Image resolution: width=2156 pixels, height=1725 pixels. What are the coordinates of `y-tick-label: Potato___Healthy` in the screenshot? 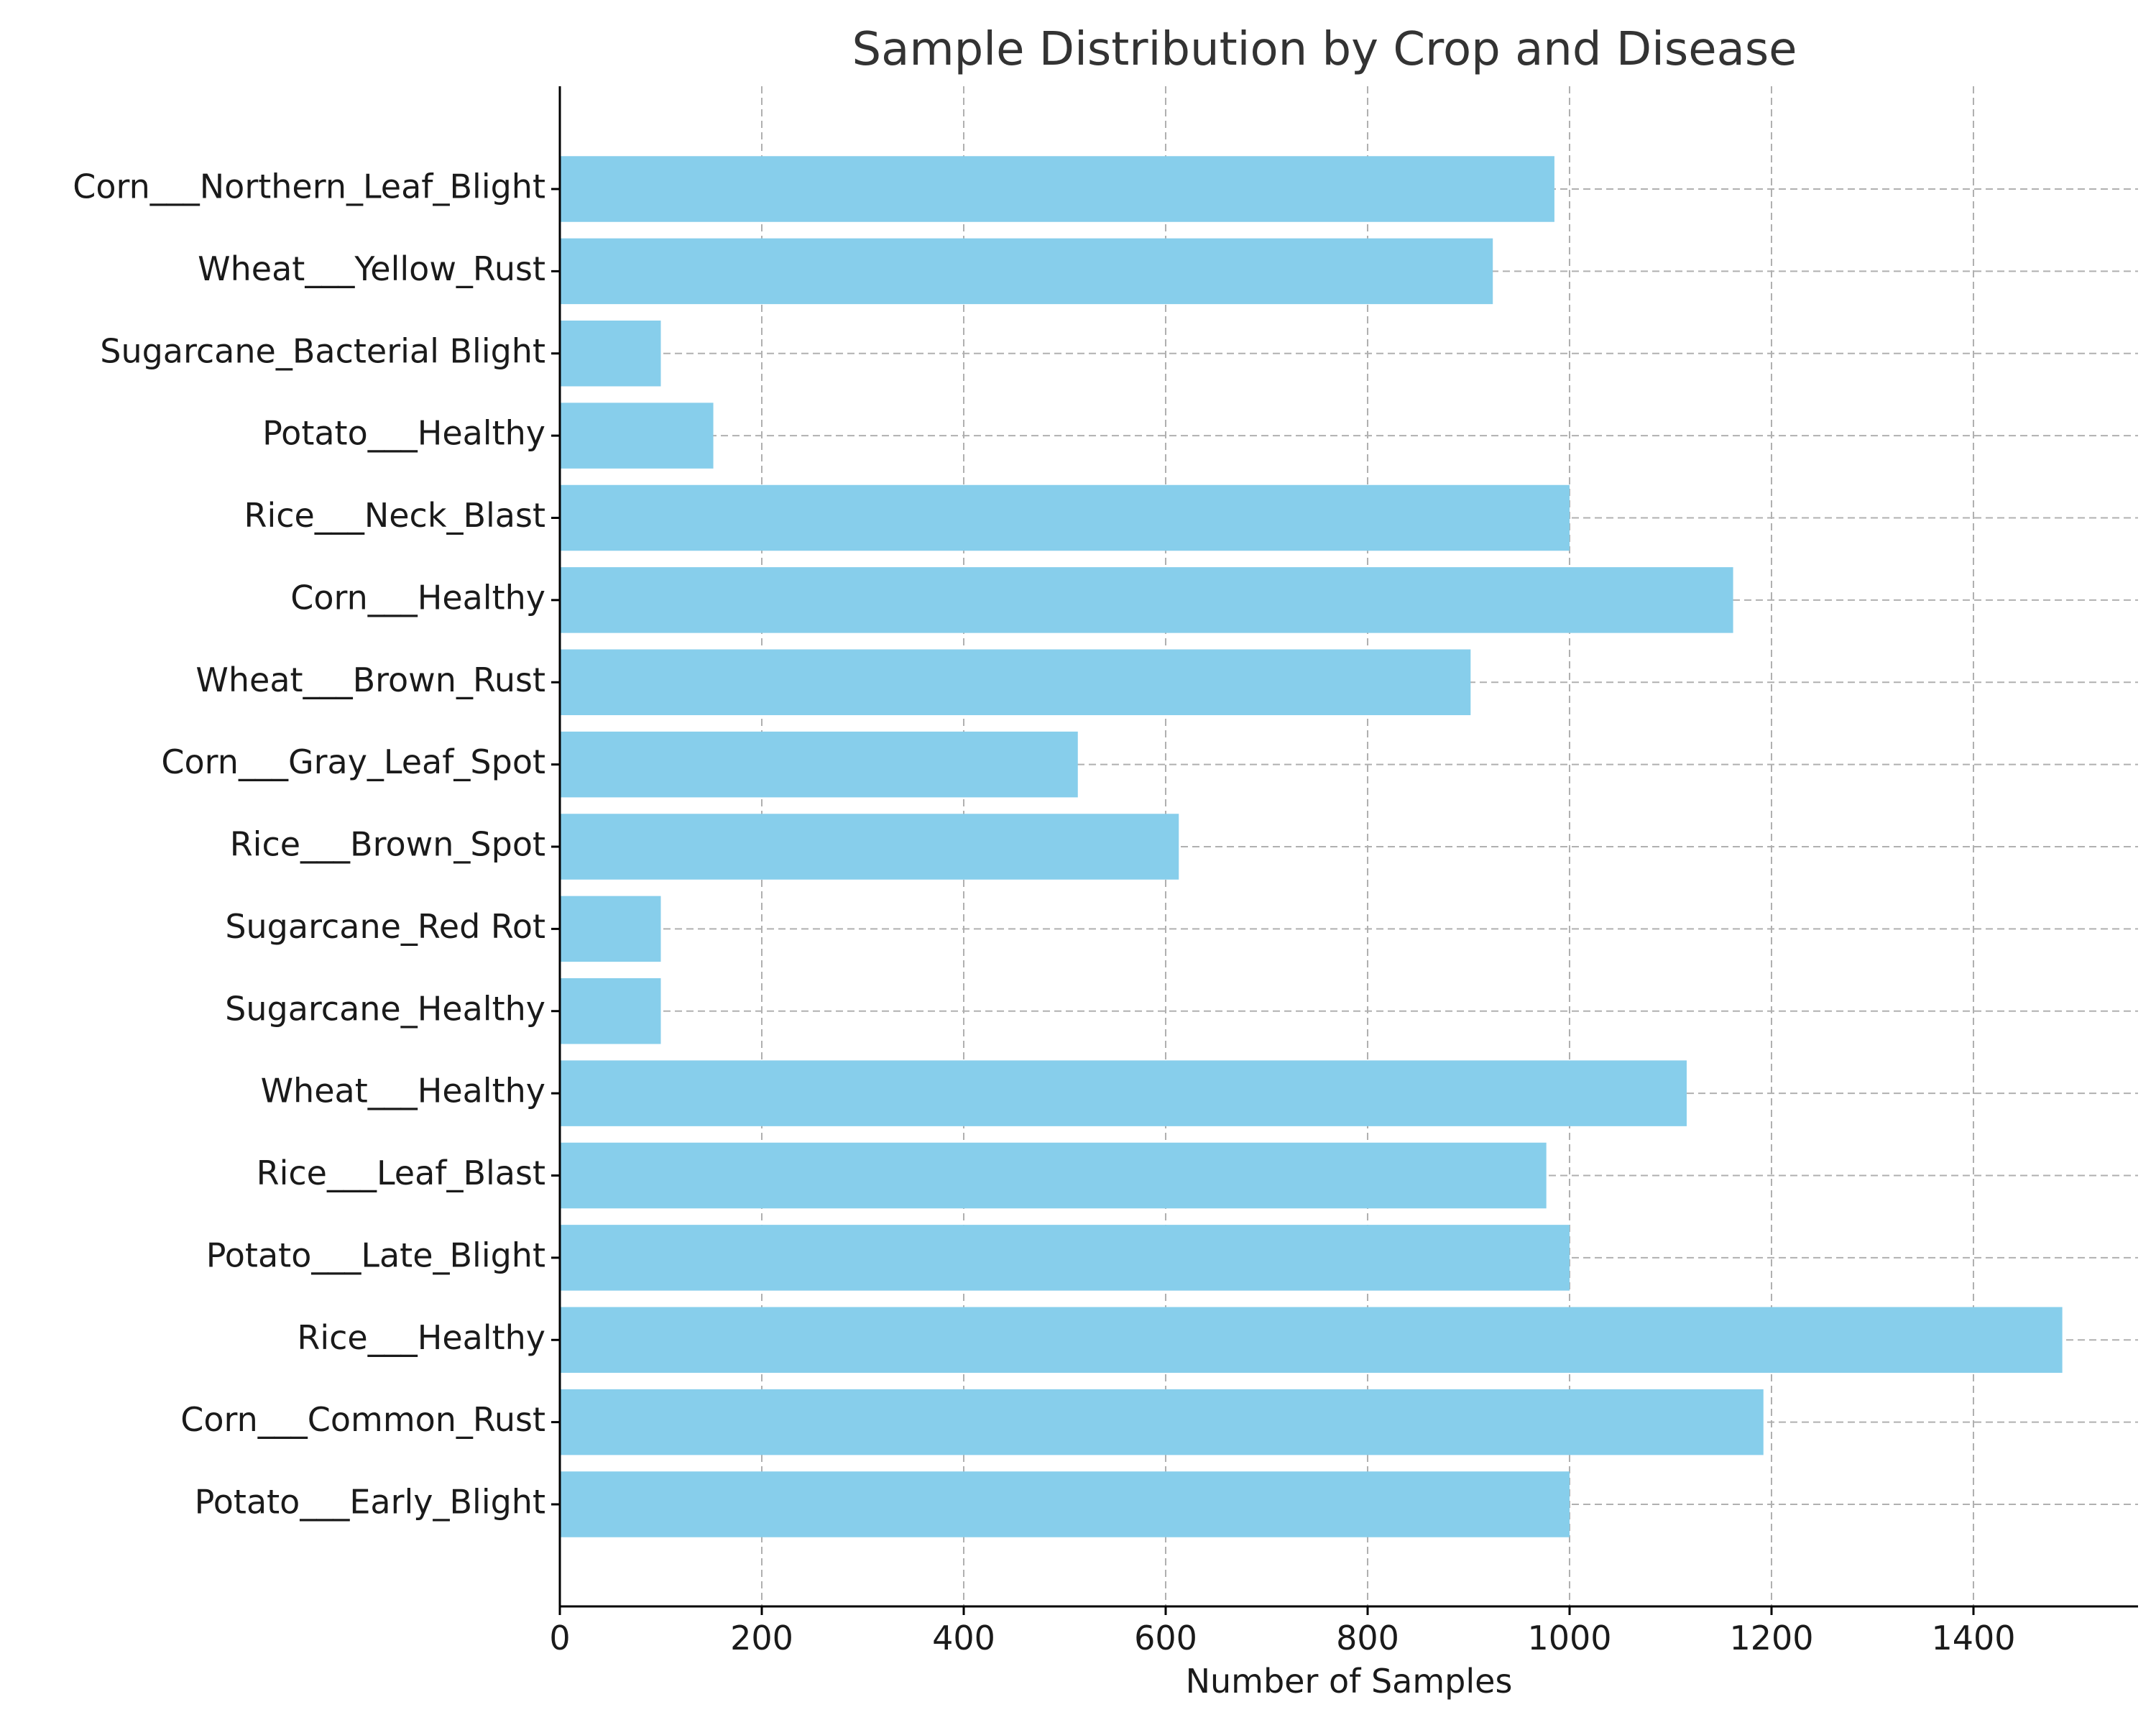 It's located at (404, 433).